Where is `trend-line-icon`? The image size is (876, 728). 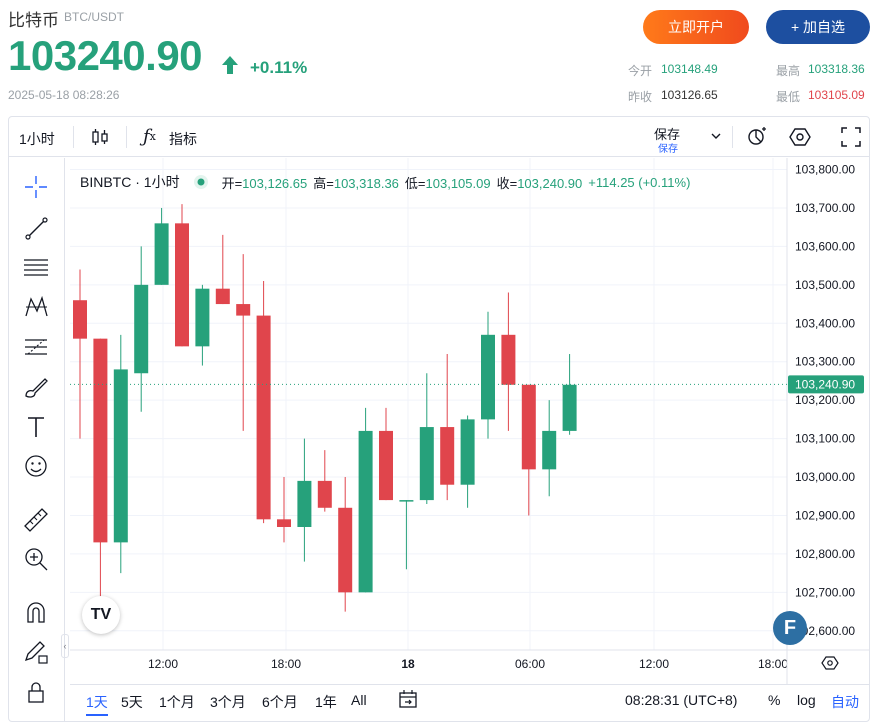
trend-line-icon is located at coordinates (36, 228).